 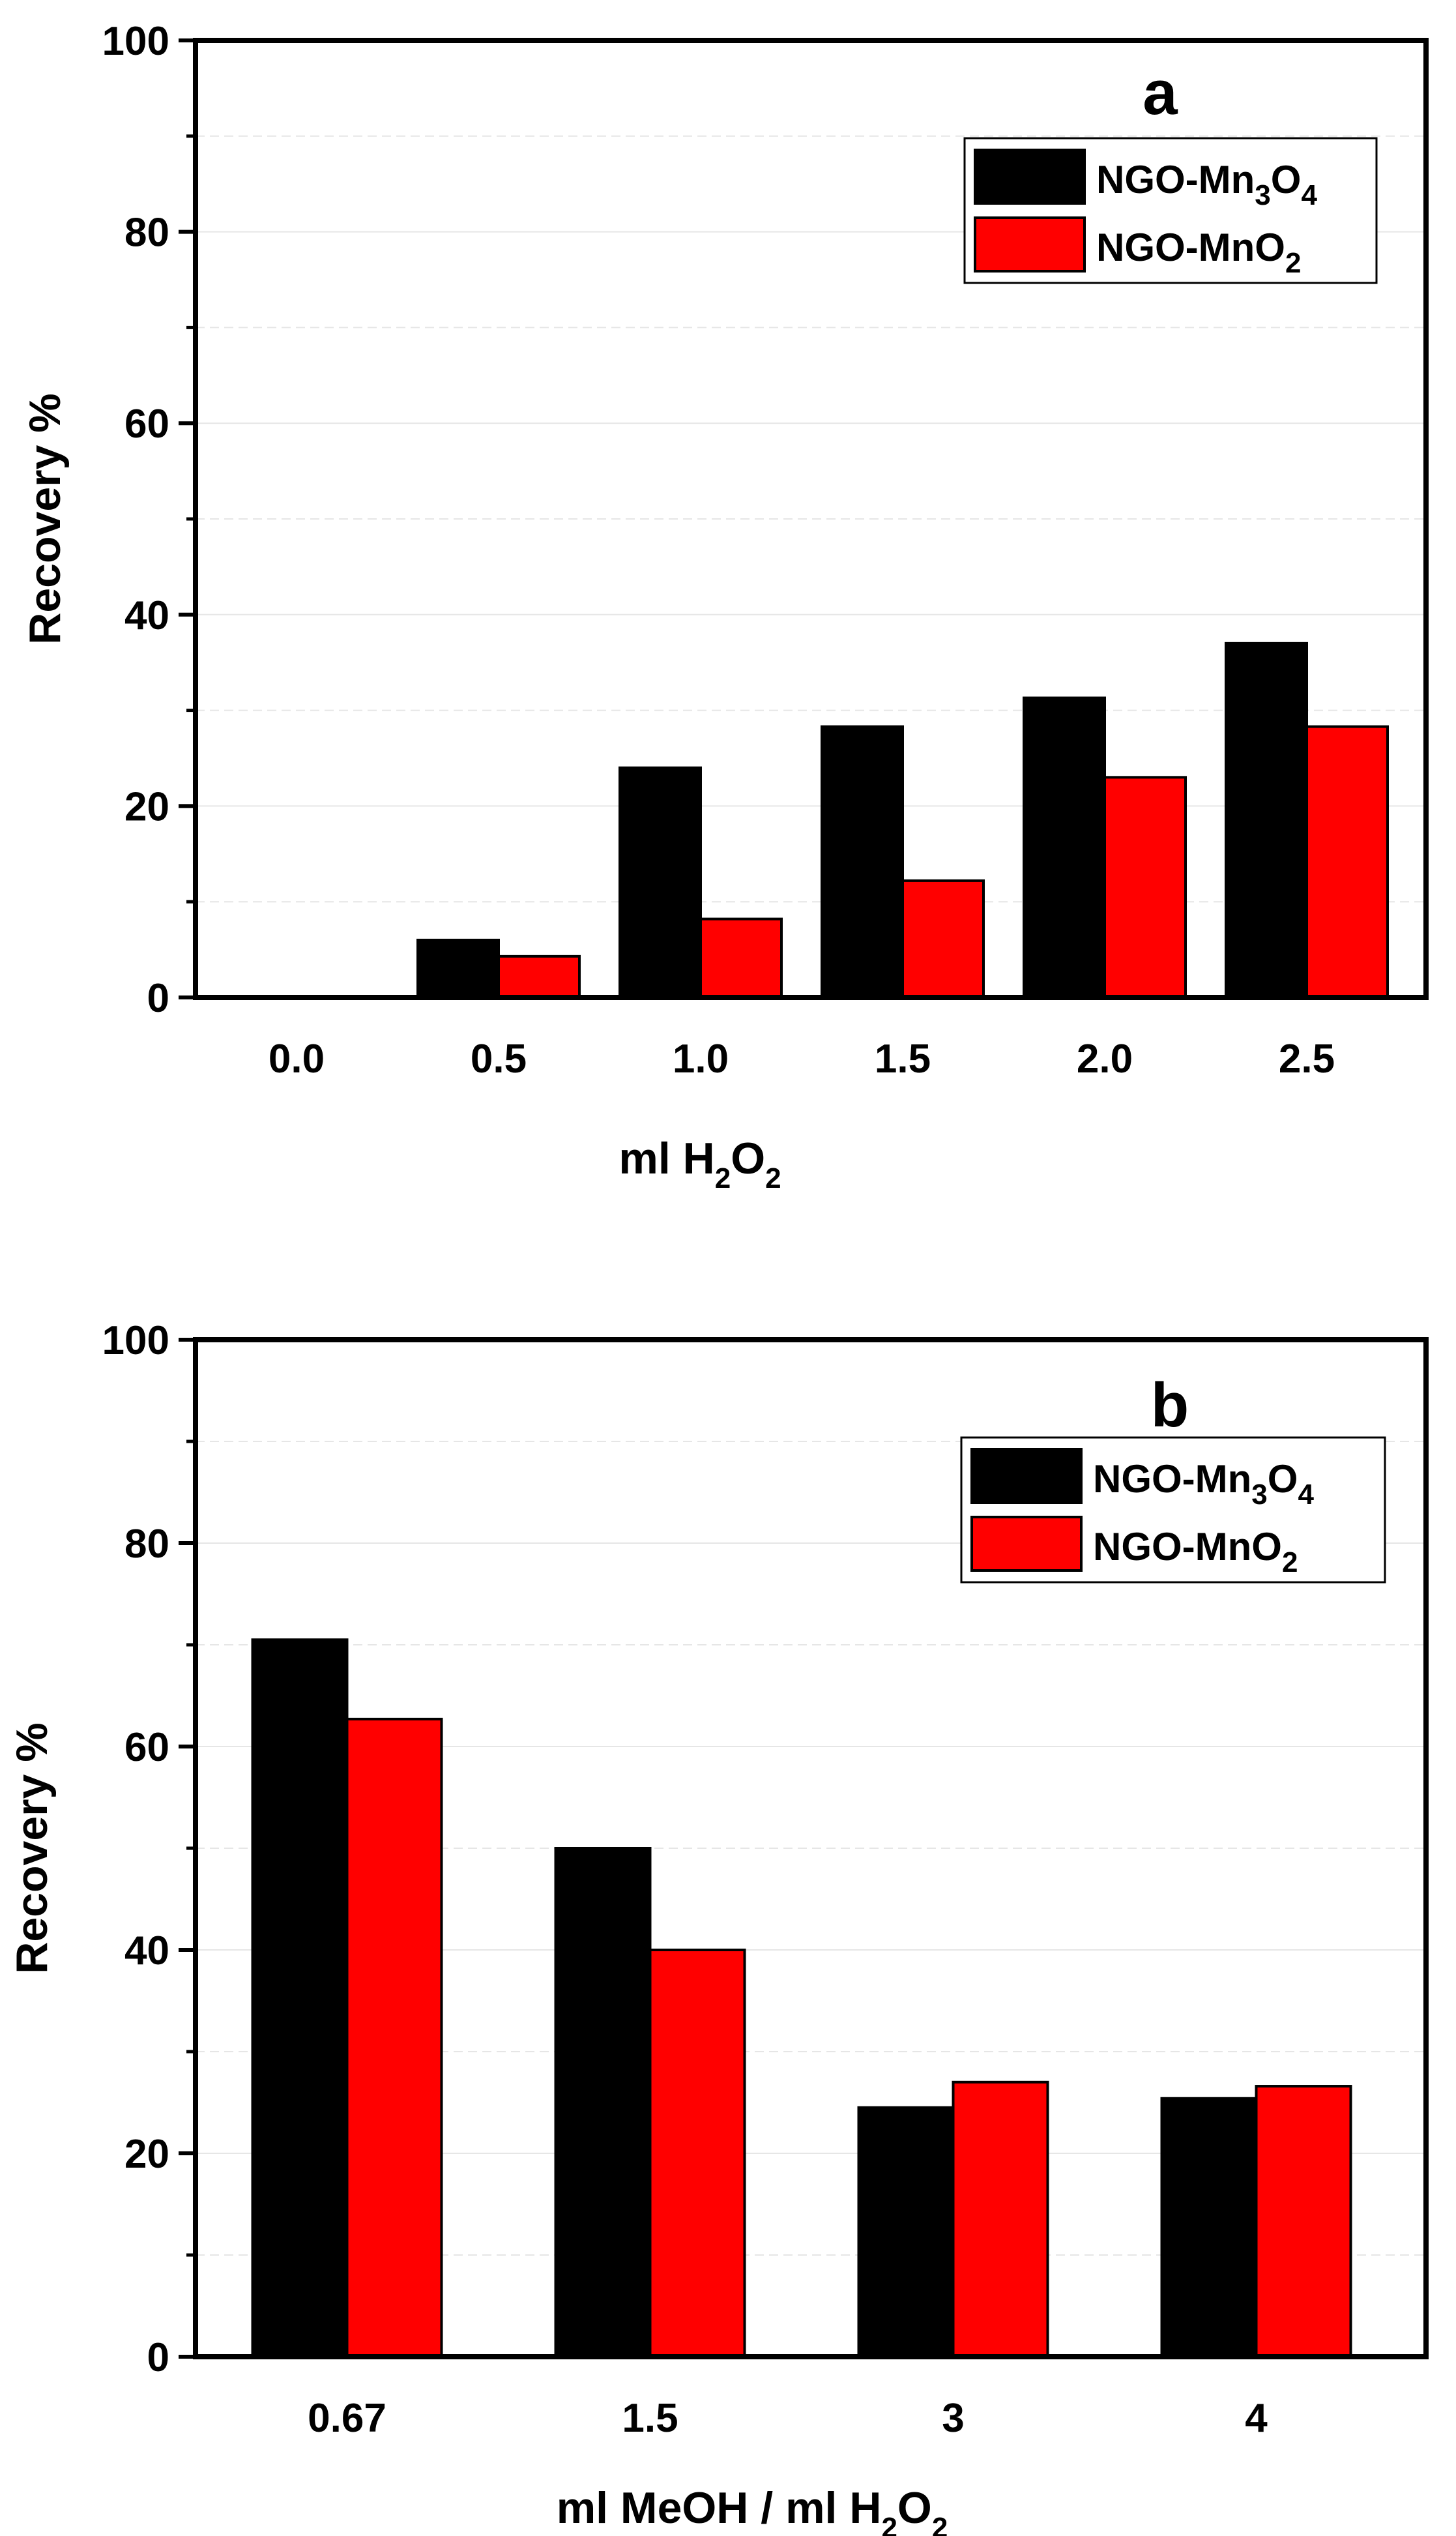 I want to click on bar-ngo-mno2-0.5, so click(x=539, y=976).